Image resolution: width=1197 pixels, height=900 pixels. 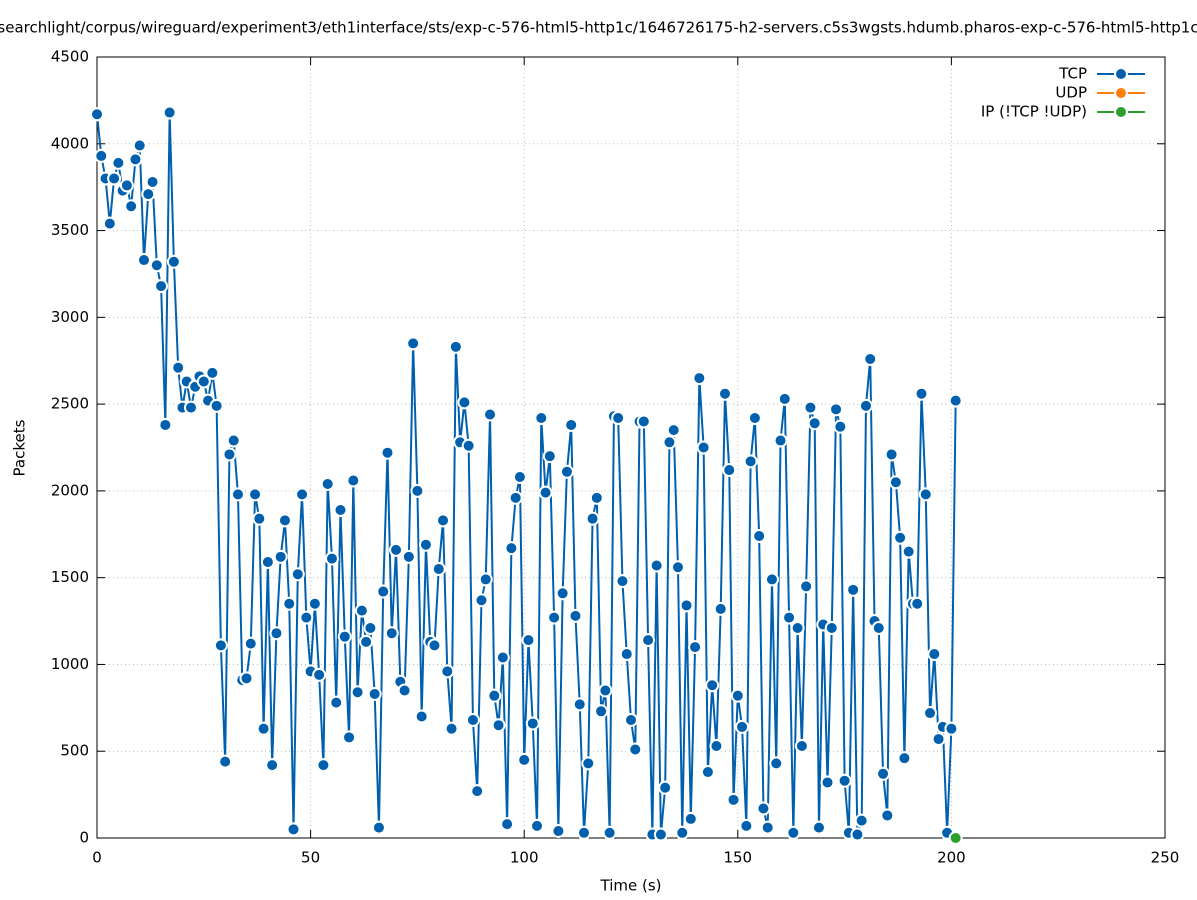 What do you see at coordinates (310, 858) in the screenshot?
I see `x-tick-label: 50` at bounding box center [310, 858].